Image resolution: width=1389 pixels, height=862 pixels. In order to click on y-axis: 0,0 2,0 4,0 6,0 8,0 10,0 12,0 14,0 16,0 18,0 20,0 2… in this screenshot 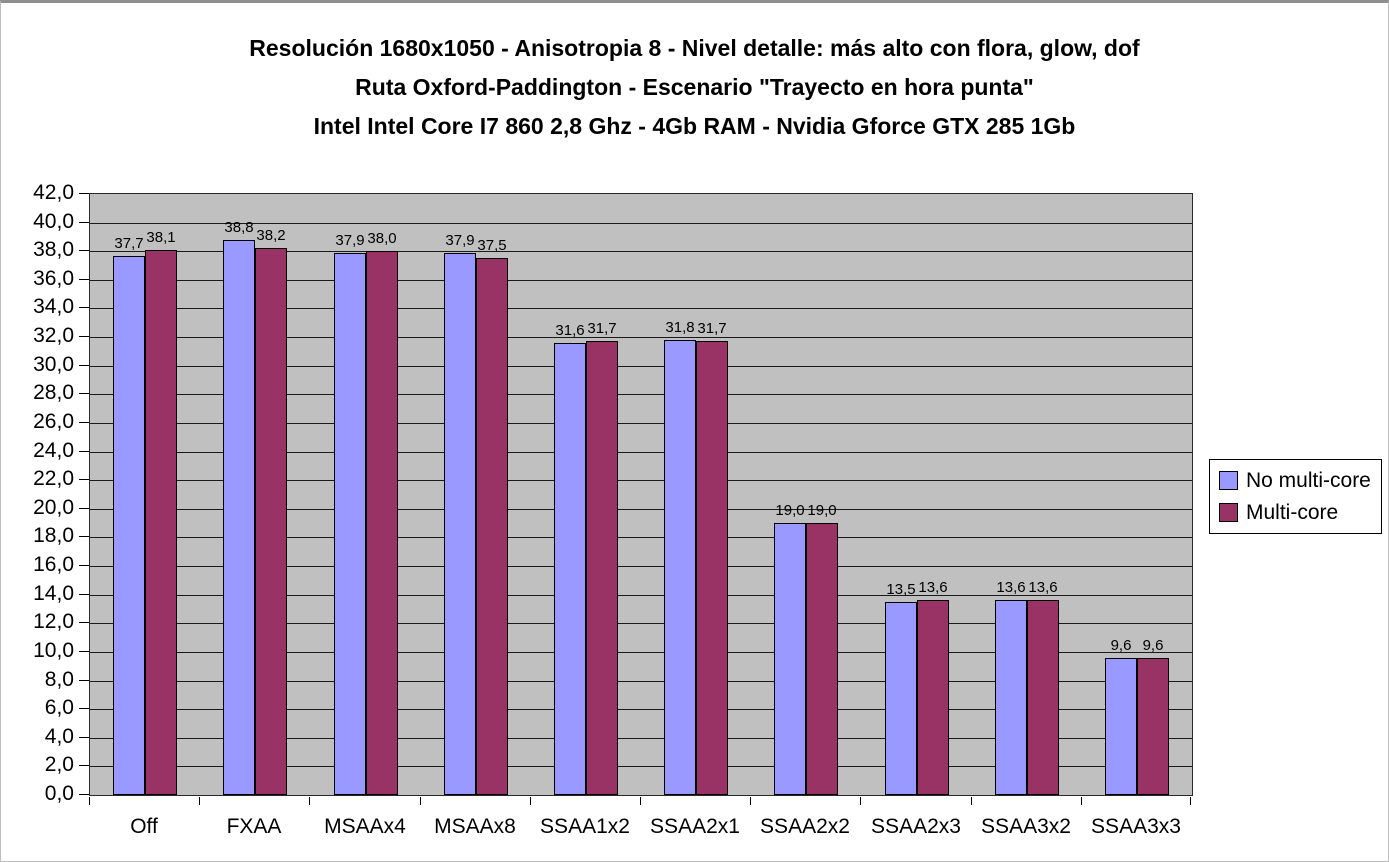, I will do `click(45, 493)`.